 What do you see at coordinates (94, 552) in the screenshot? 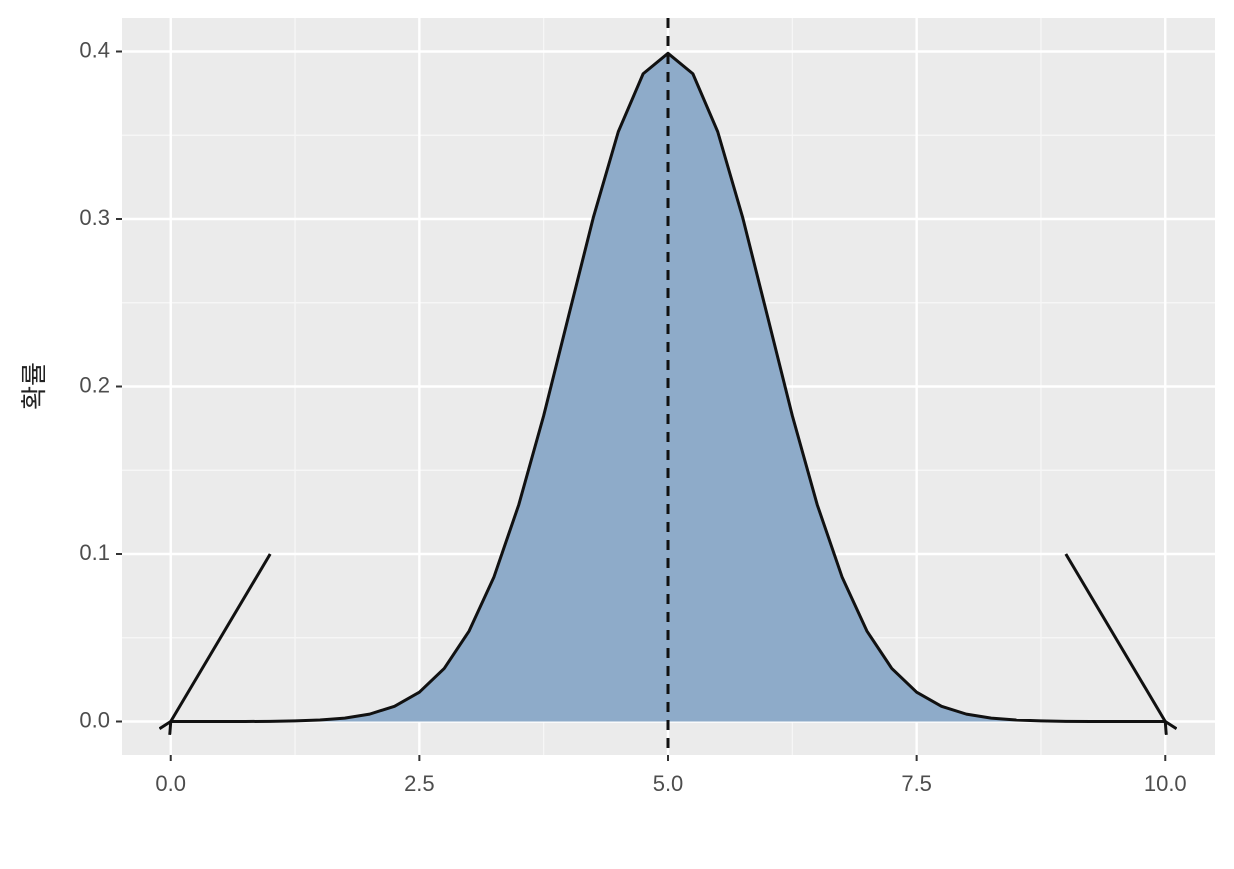
I see `y-tick-label: 0.1` at bounding box center [94, 552].